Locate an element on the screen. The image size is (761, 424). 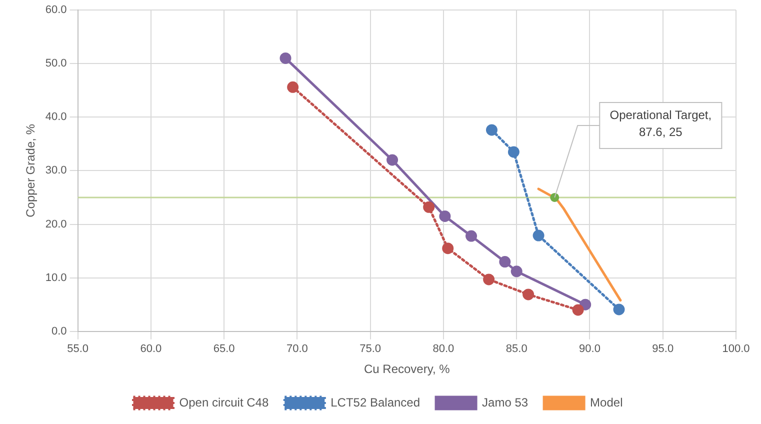
x-tick-label: 55.0 is located at coordinates (78, 349).